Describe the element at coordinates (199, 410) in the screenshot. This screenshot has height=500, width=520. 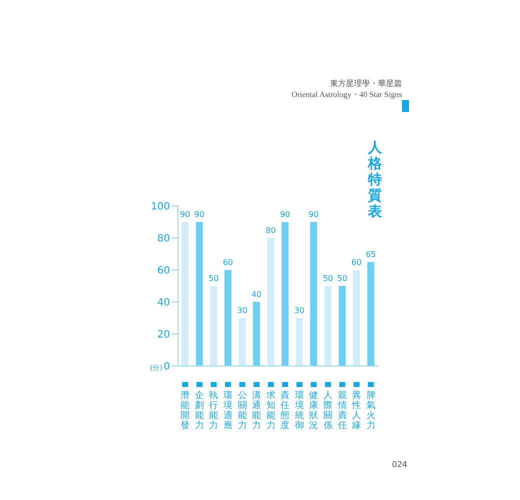
I see `x-tick-label: 企劃能力` at that location.